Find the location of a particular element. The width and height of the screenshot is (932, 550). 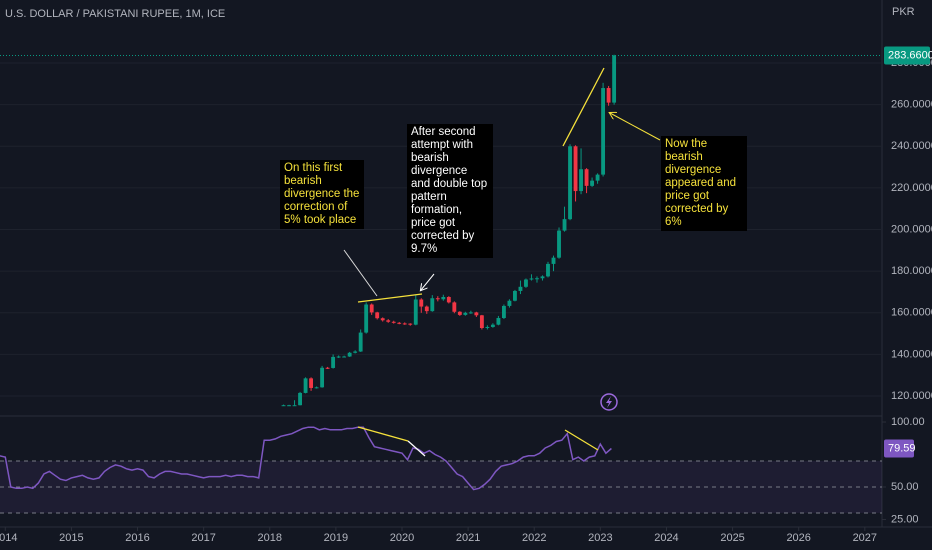

alert-icon is located at coordinates (609, 402).